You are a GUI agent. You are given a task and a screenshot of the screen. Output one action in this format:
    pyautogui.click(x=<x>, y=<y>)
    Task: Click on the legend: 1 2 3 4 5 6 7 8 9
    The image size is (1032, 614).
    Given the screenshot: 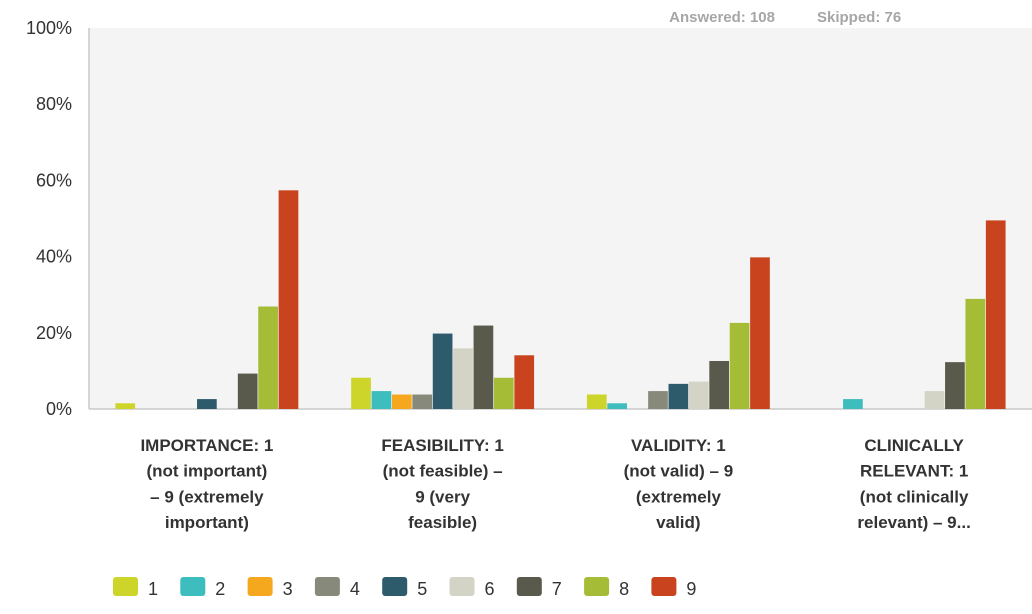 What is the action you would take?
    pyautogui.click(x=404, y=588)
    